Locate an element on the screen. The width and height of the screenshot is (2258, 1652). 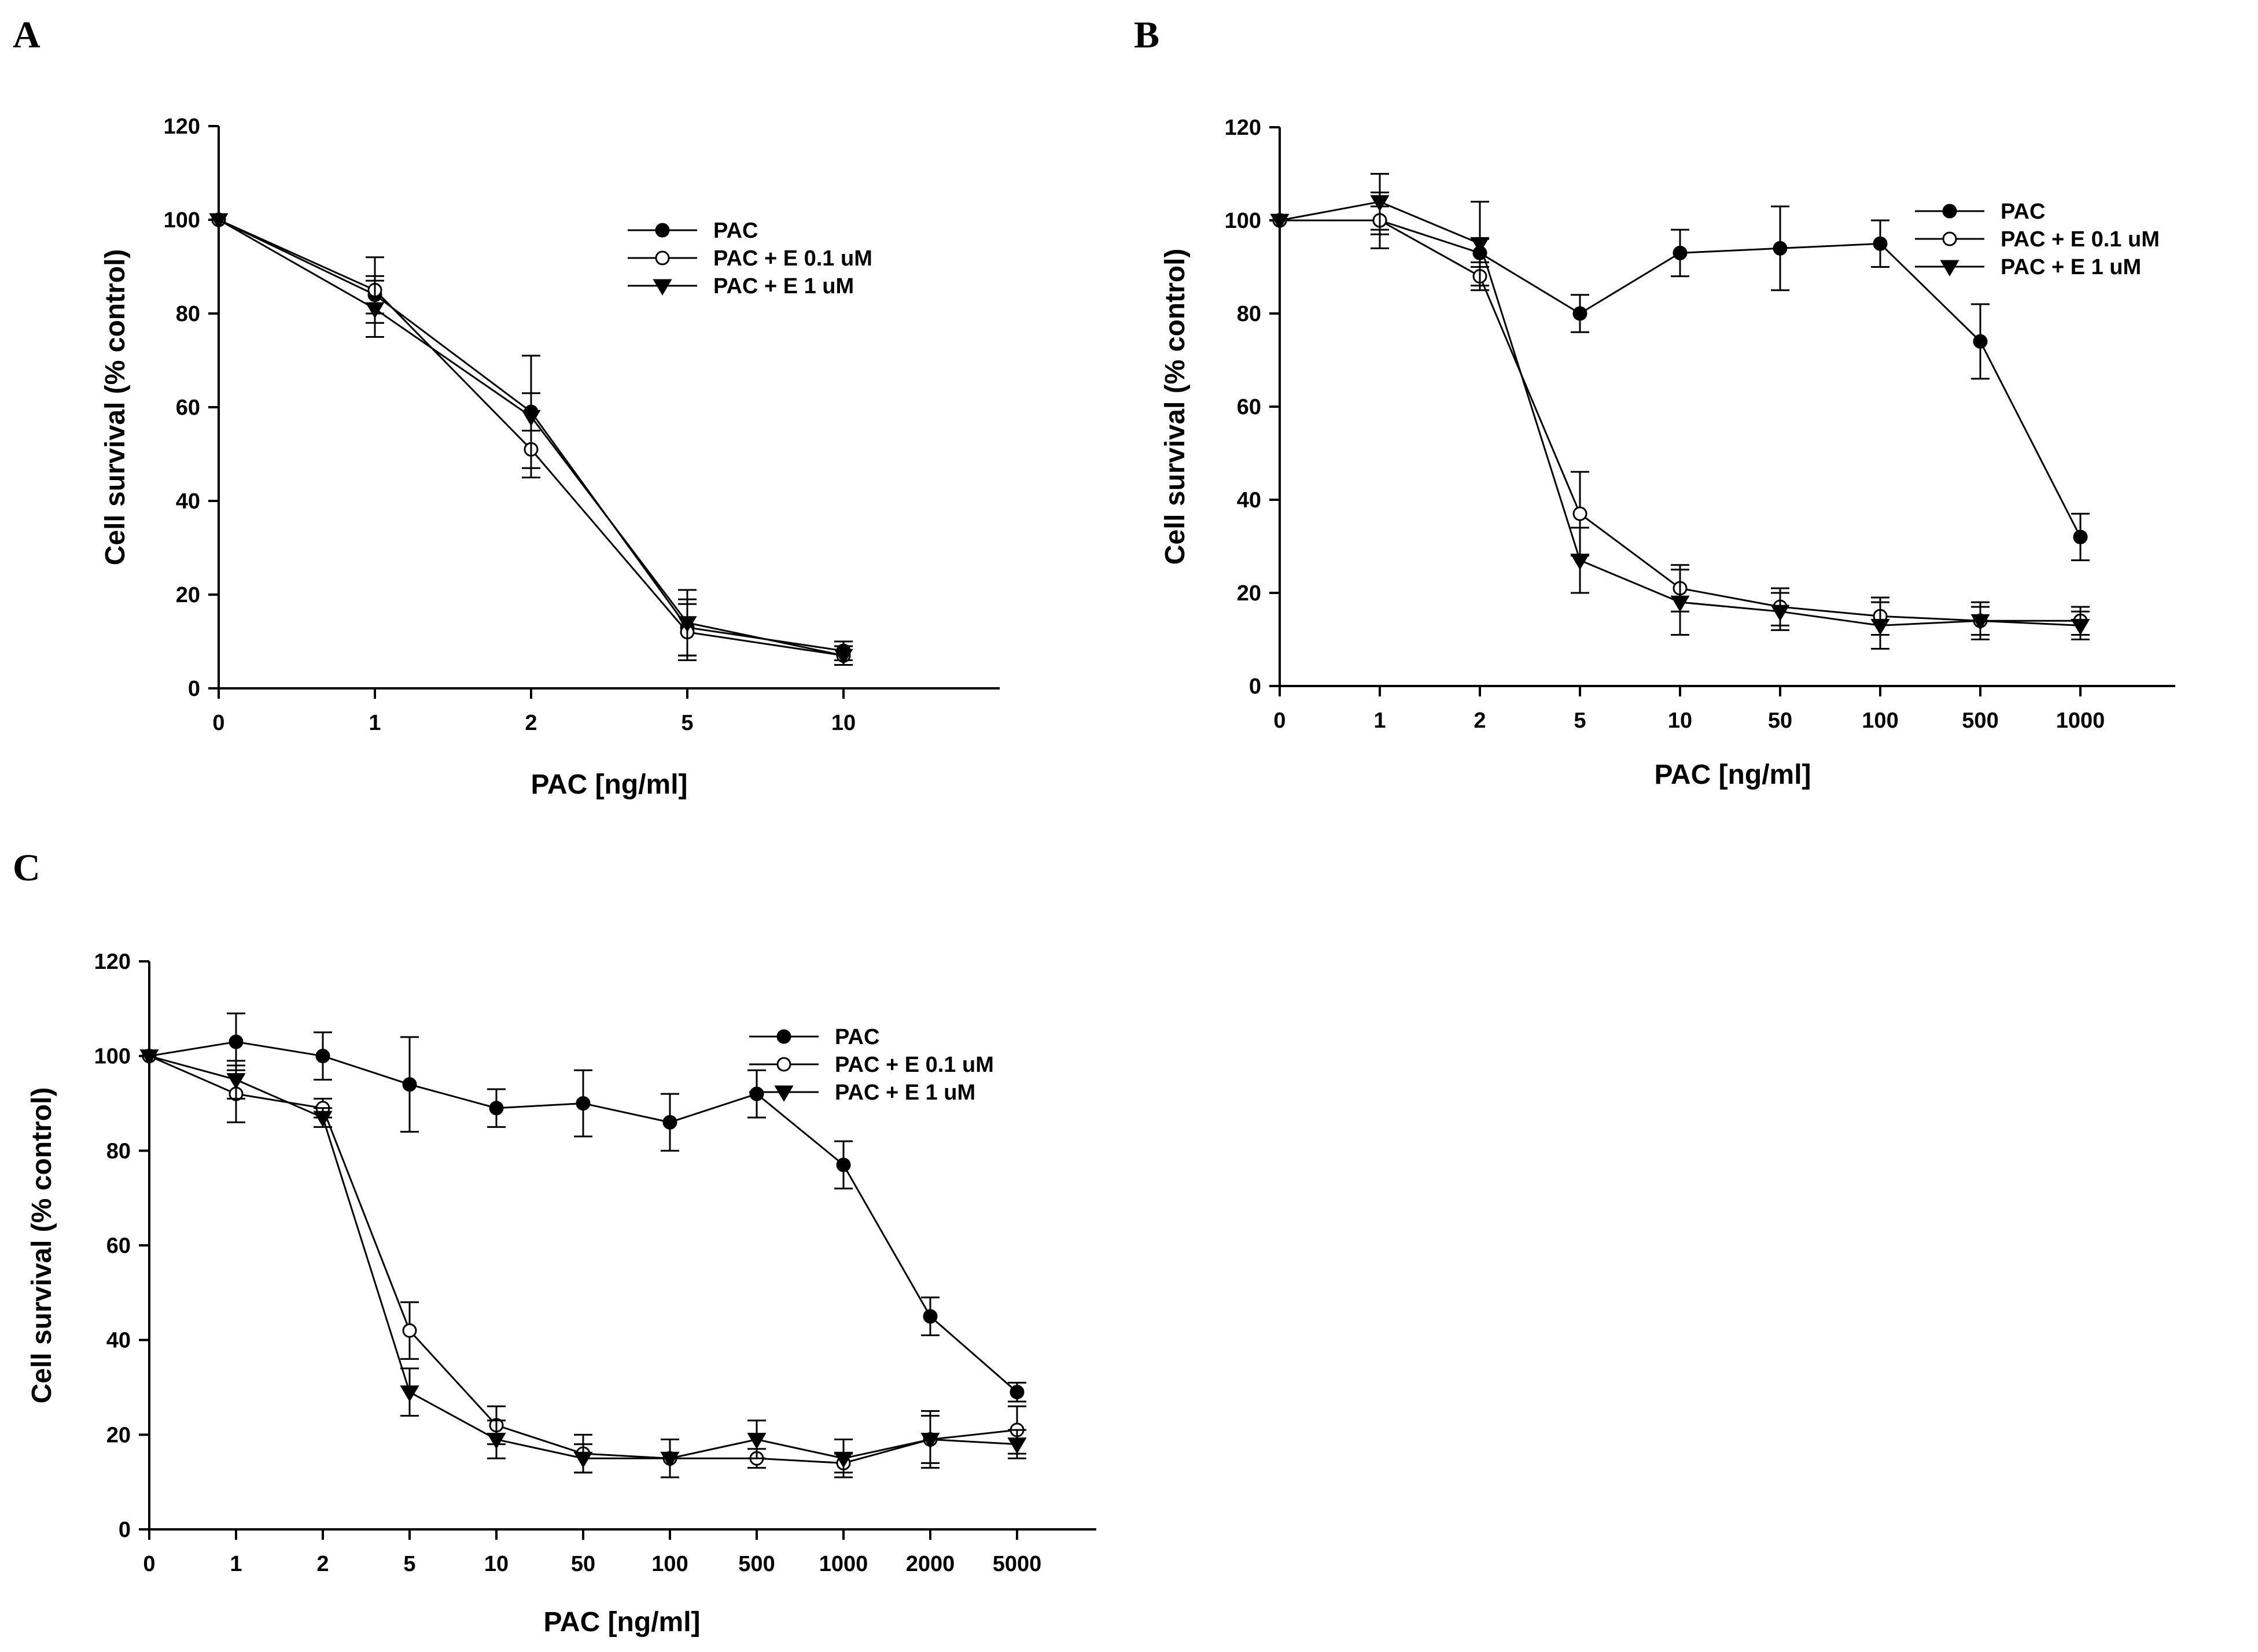
x-tick-label-b-100: 100 is located at coordinates (1880, 721).